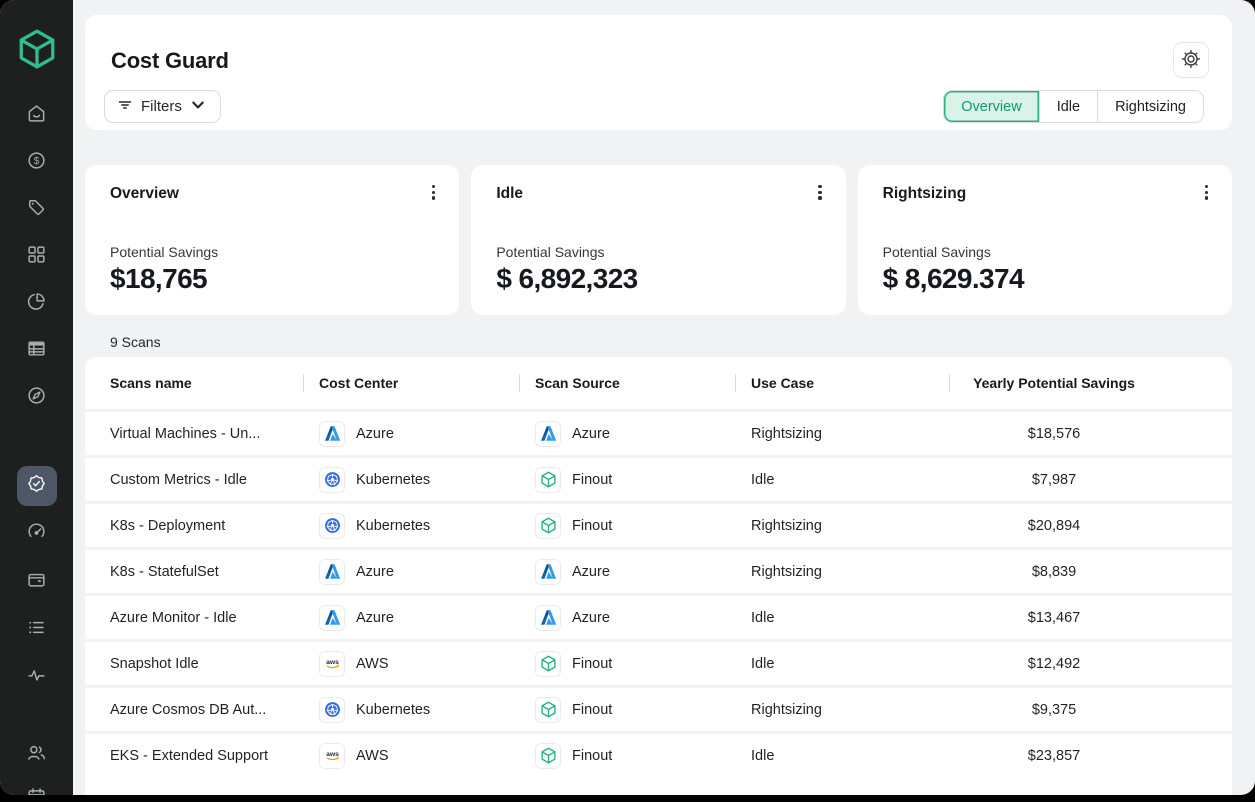  I want to click on yearly-savings: $20,894, so click(1054, 525).